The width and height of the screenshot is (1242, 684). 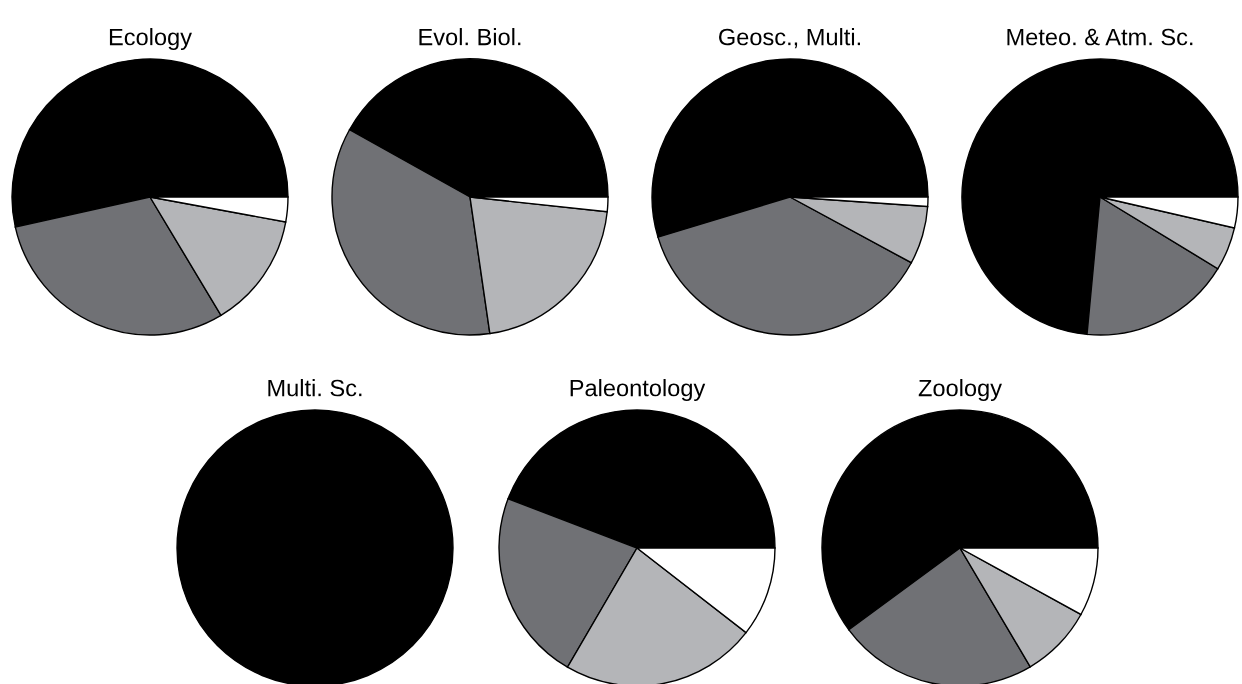 I want to click on chart-title: Geosc., Multi., so click(x=790, y=38).